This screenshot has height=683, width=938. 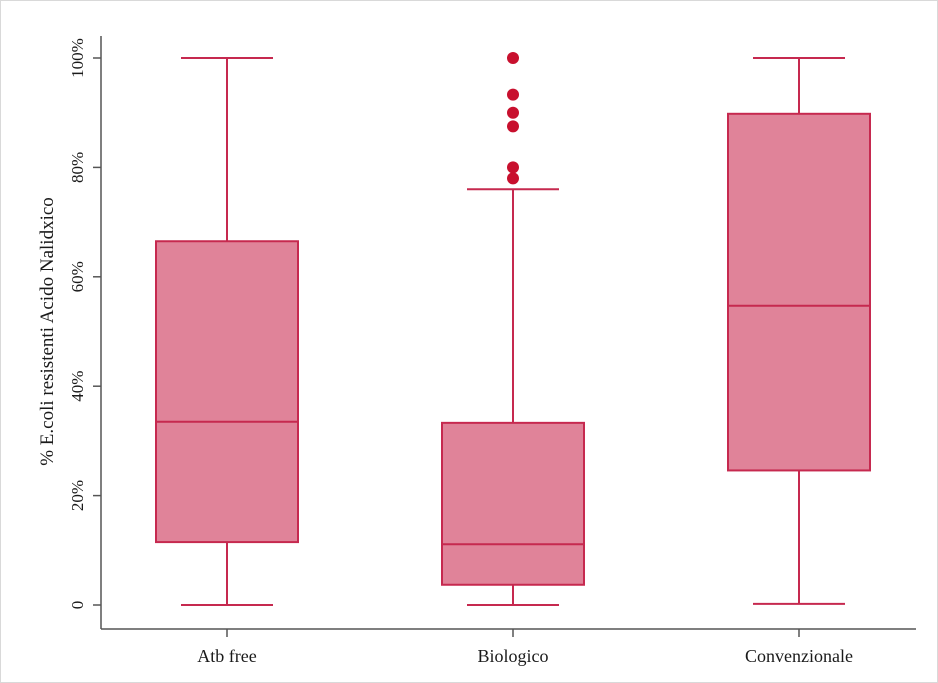 I want to click on x-category-label: Convenzionale, so click(x=799, y=656).